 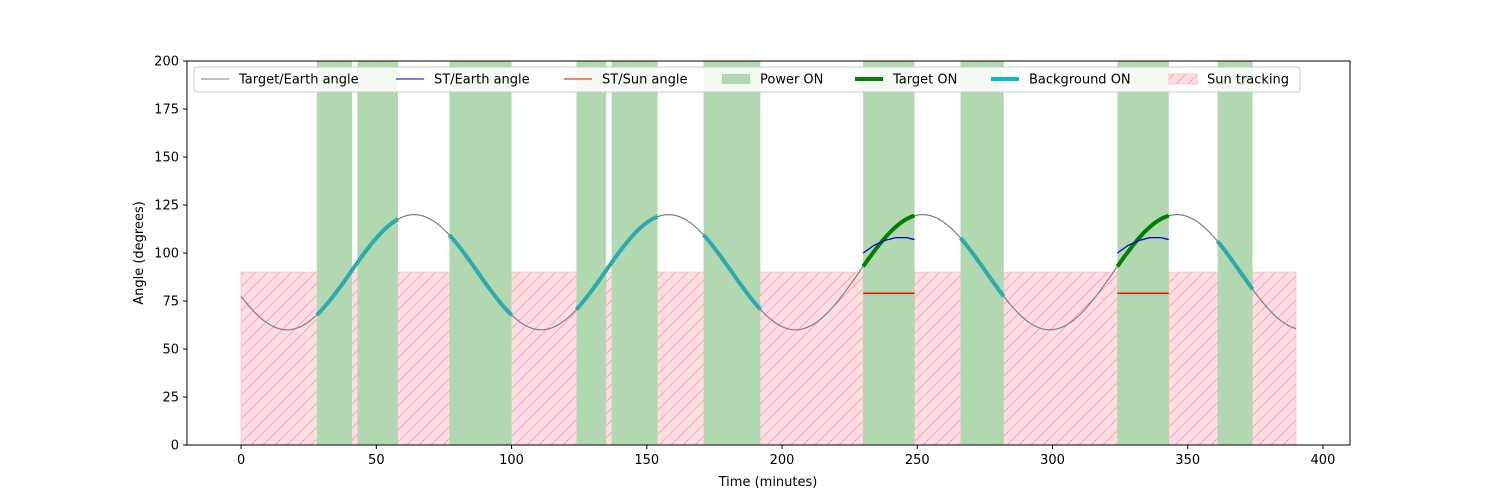 What do you see at coordinates (175, 446) in the screenshot?
I see `y-tick-label: 0` at bounding box center [175, 446].